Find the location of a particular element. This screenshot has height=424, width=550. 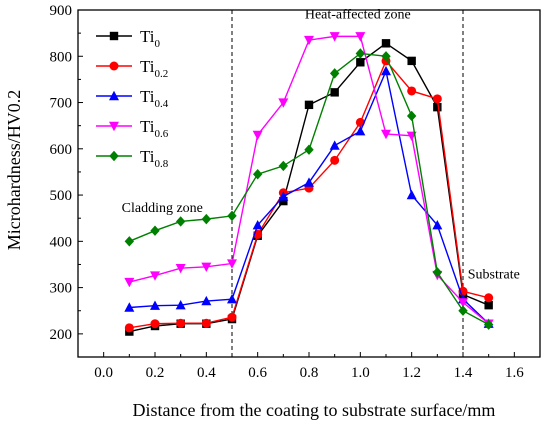

legend-label: Ti0.4 is located at coordinates (154, 98).